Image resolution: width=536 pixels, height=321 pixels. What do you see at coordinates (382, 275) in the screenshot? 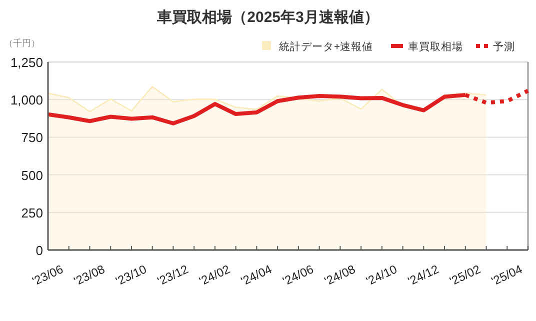
I see `x-tick-label: '24/10` at bounding box center [382, 275].